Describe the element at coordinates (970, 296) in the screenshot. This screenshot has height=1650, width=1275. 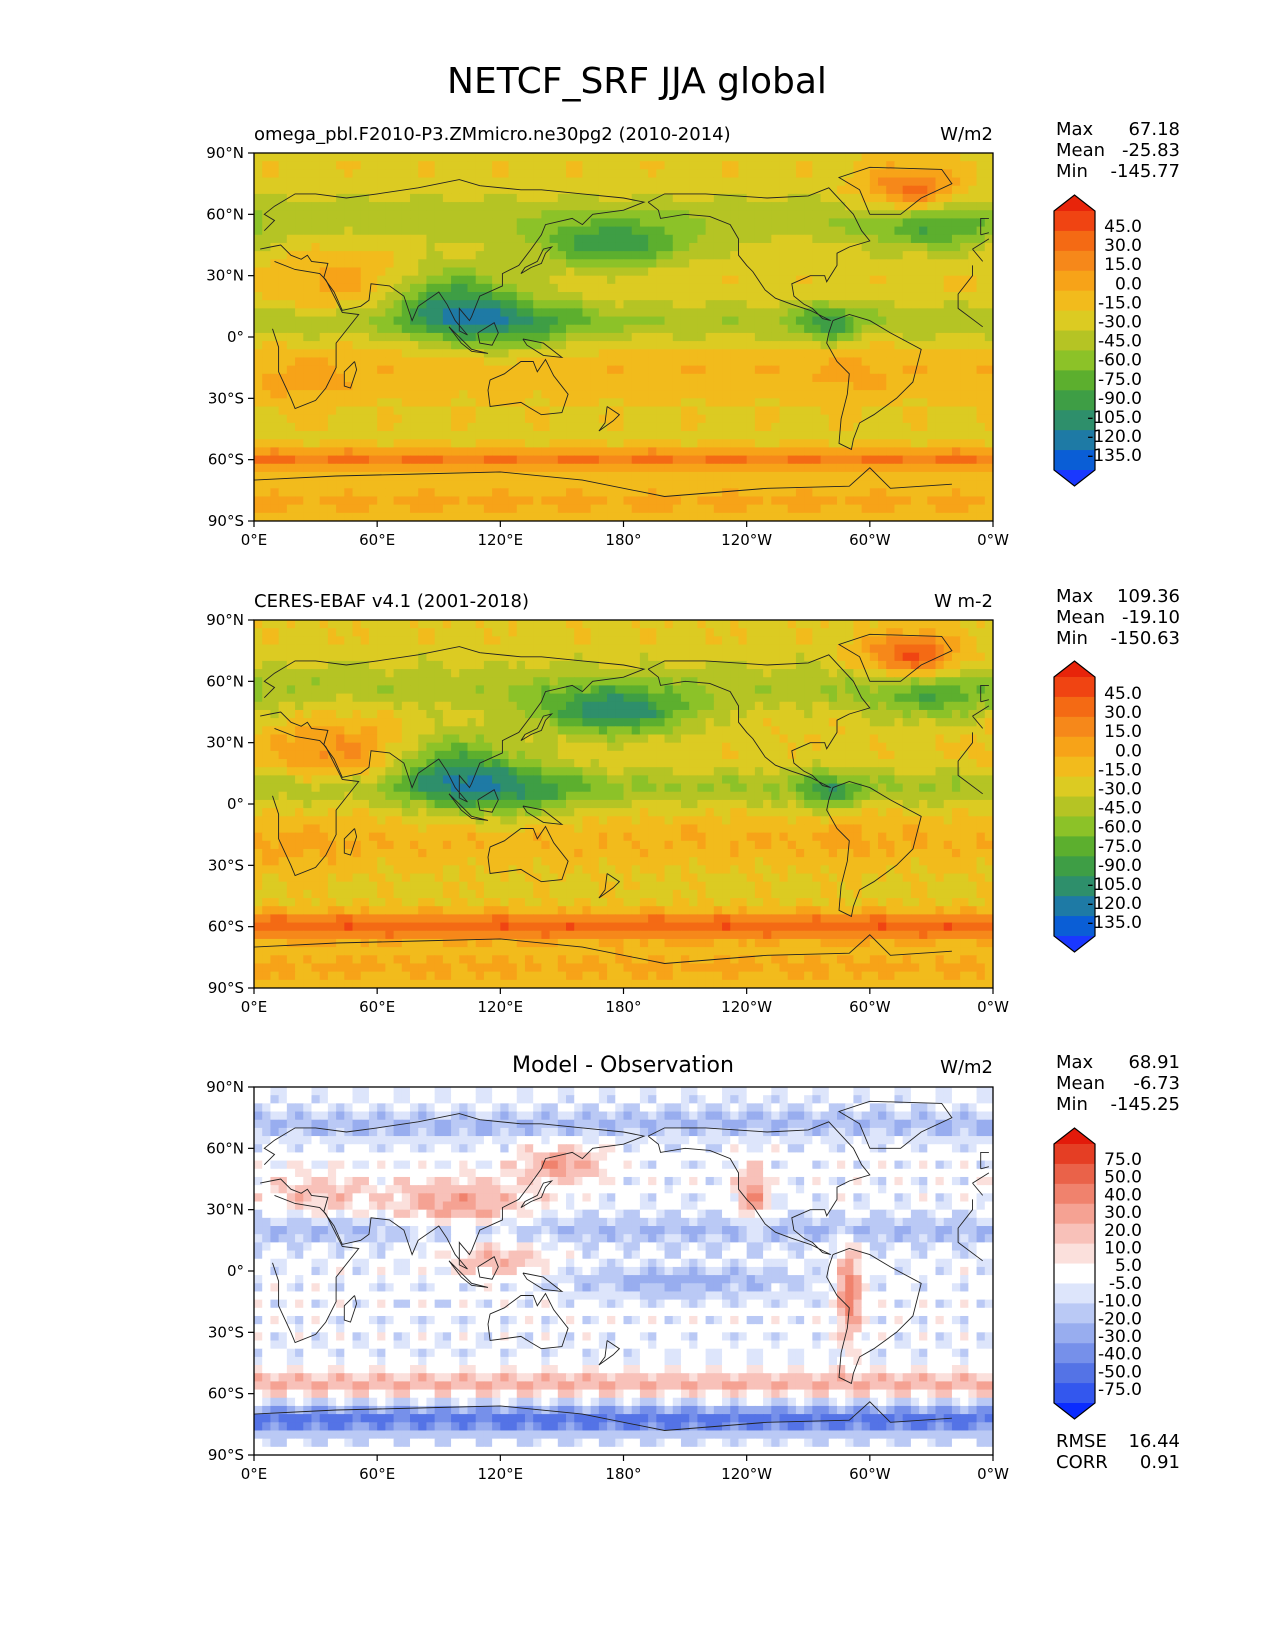
I see `coastline` at that location.